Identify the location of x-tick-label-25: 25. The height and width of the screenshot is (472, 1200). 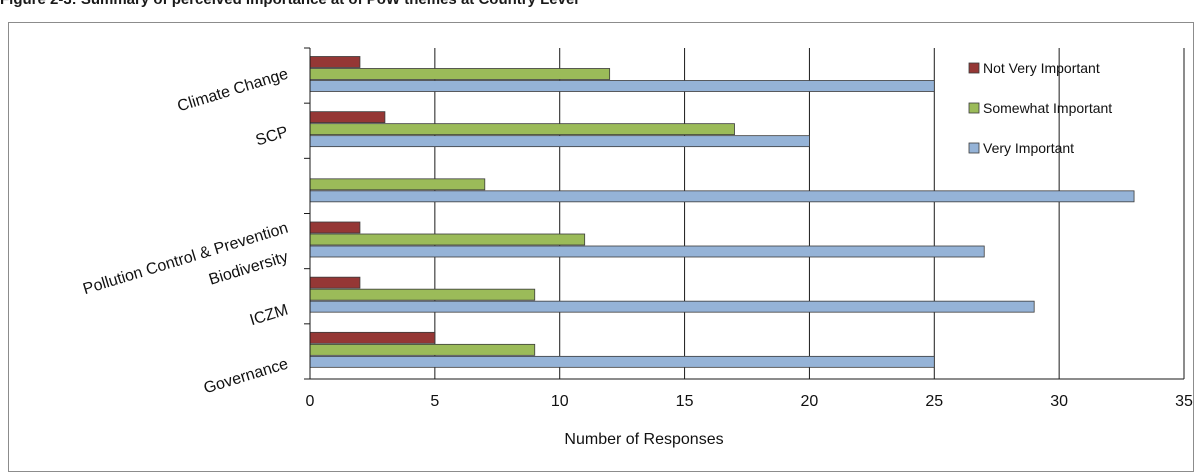
(934, 401).